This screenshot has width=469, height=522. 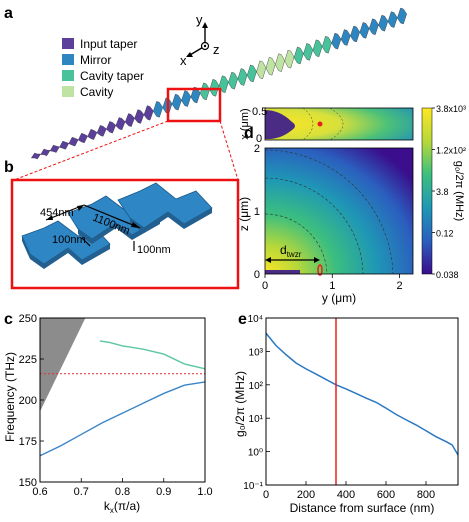 I want to click on chart-e-ytick-label: 10¹, so click(x=256, y=419).